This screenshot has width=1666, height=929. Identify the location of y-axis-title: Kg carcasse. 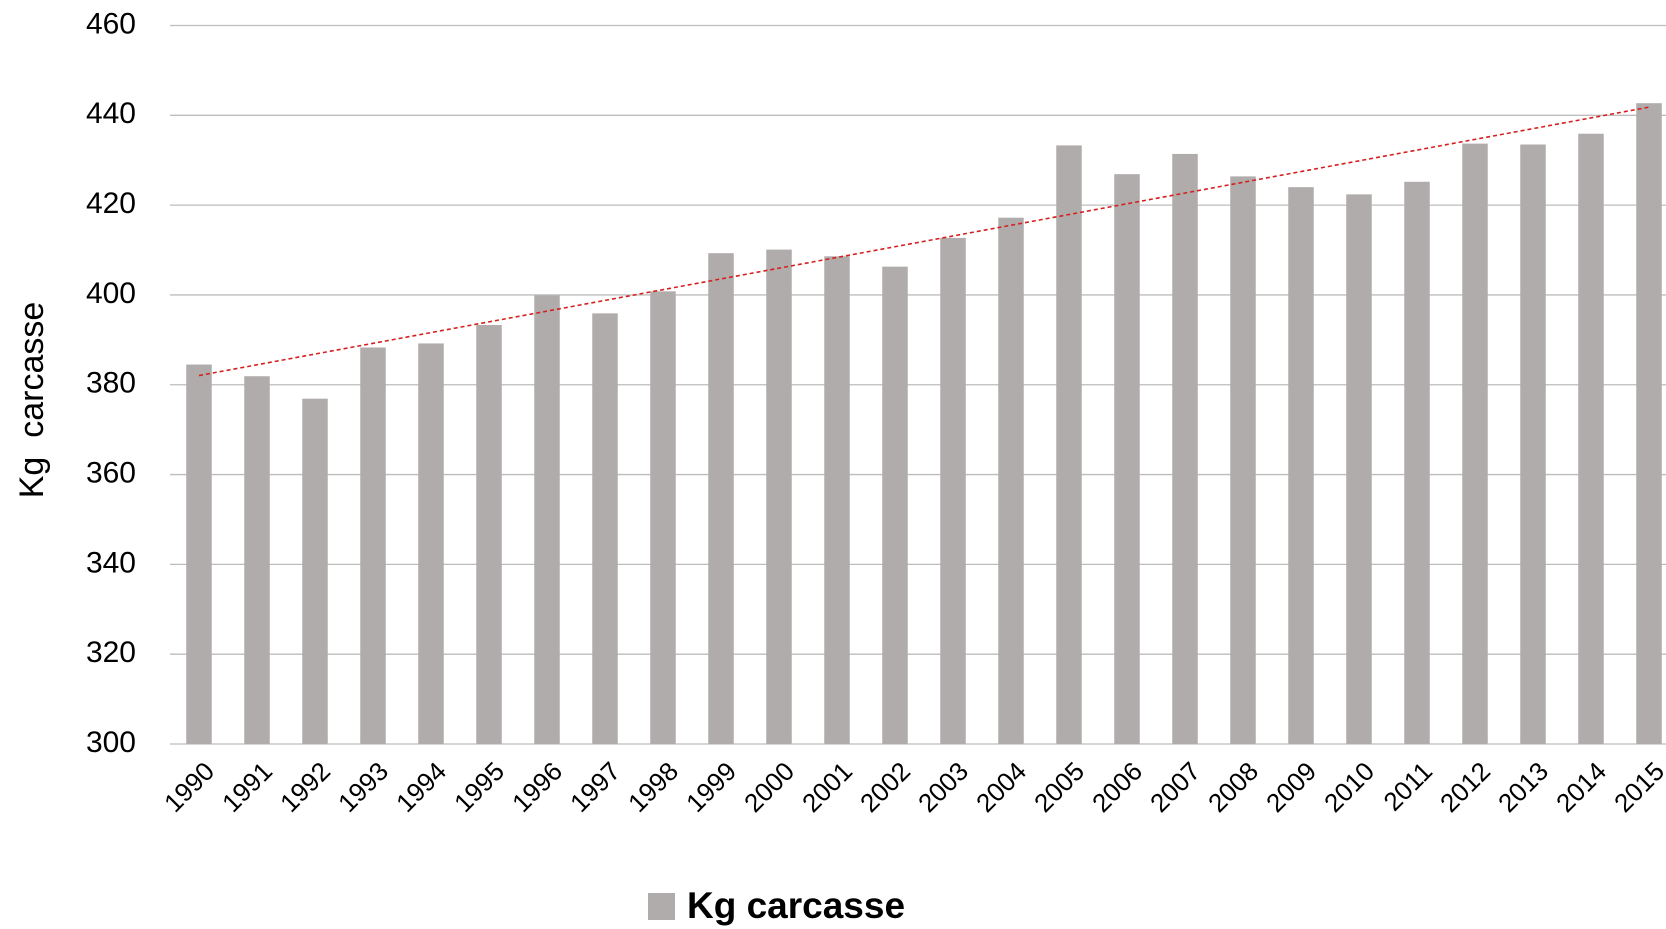
(32, 400).